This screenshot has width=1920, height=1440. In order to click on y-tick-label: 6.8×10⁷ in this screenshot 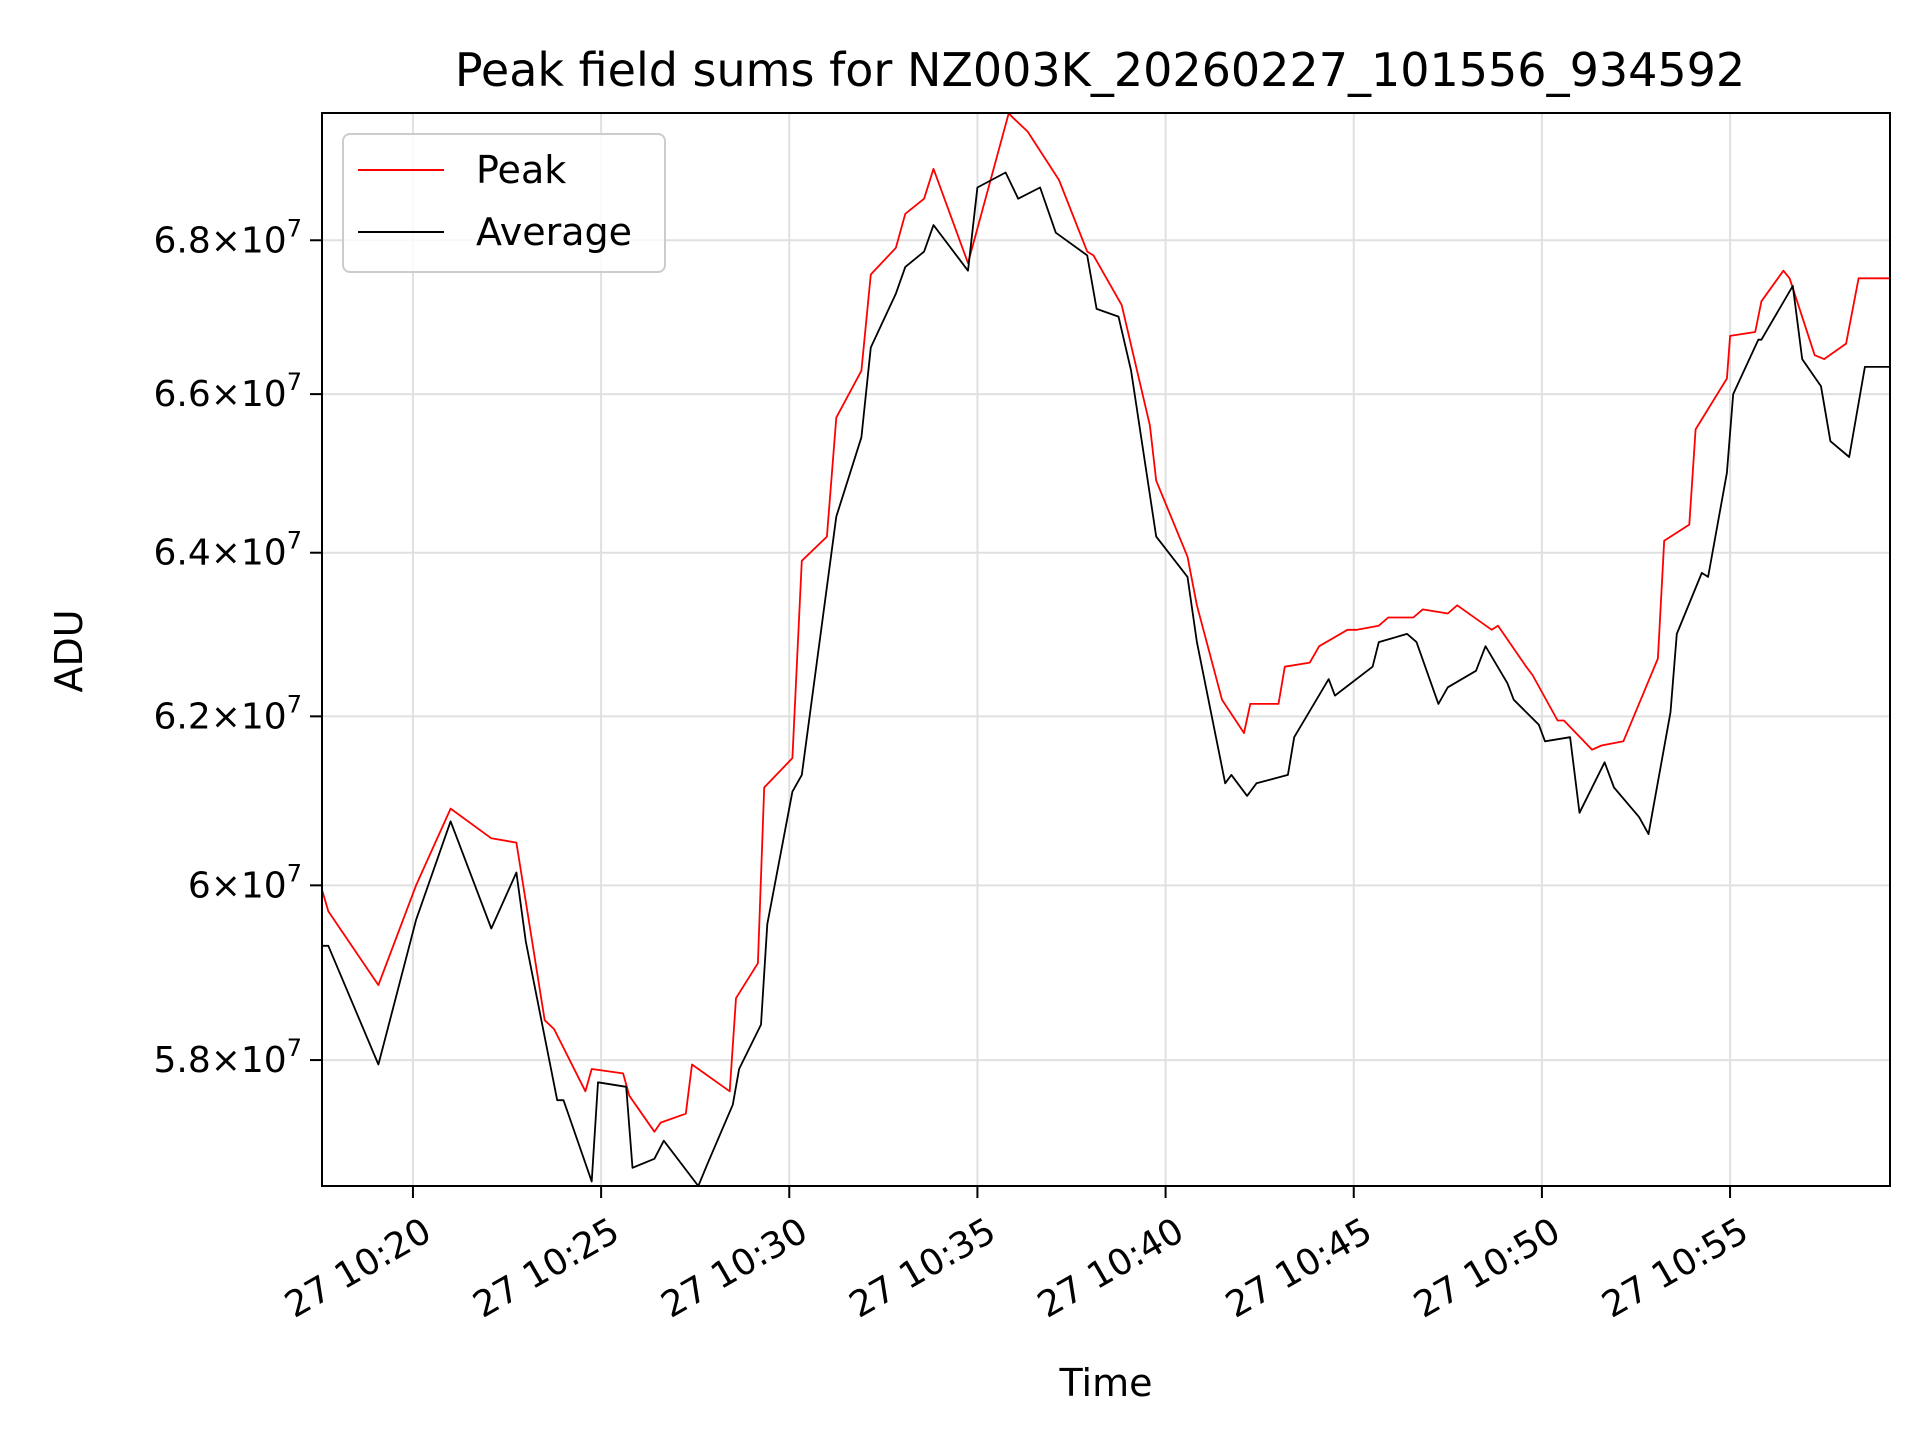, I will do `click(227, 237)`.